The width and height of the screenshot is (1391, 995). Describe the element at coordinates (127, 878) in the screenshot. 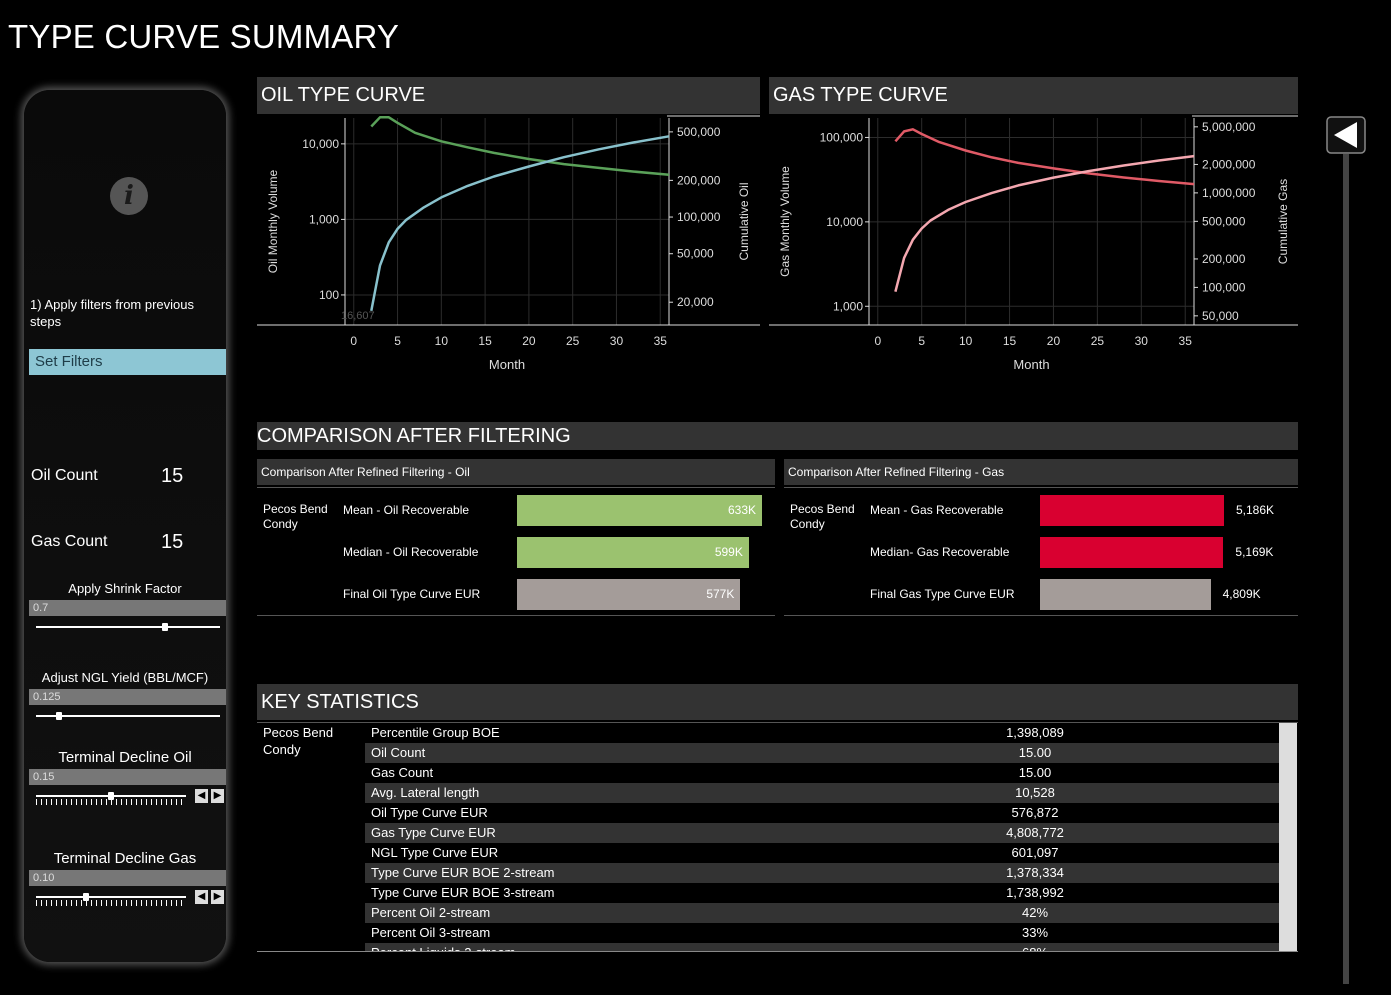

I see `terminal-decline-gas-value: 0.10` at that location.